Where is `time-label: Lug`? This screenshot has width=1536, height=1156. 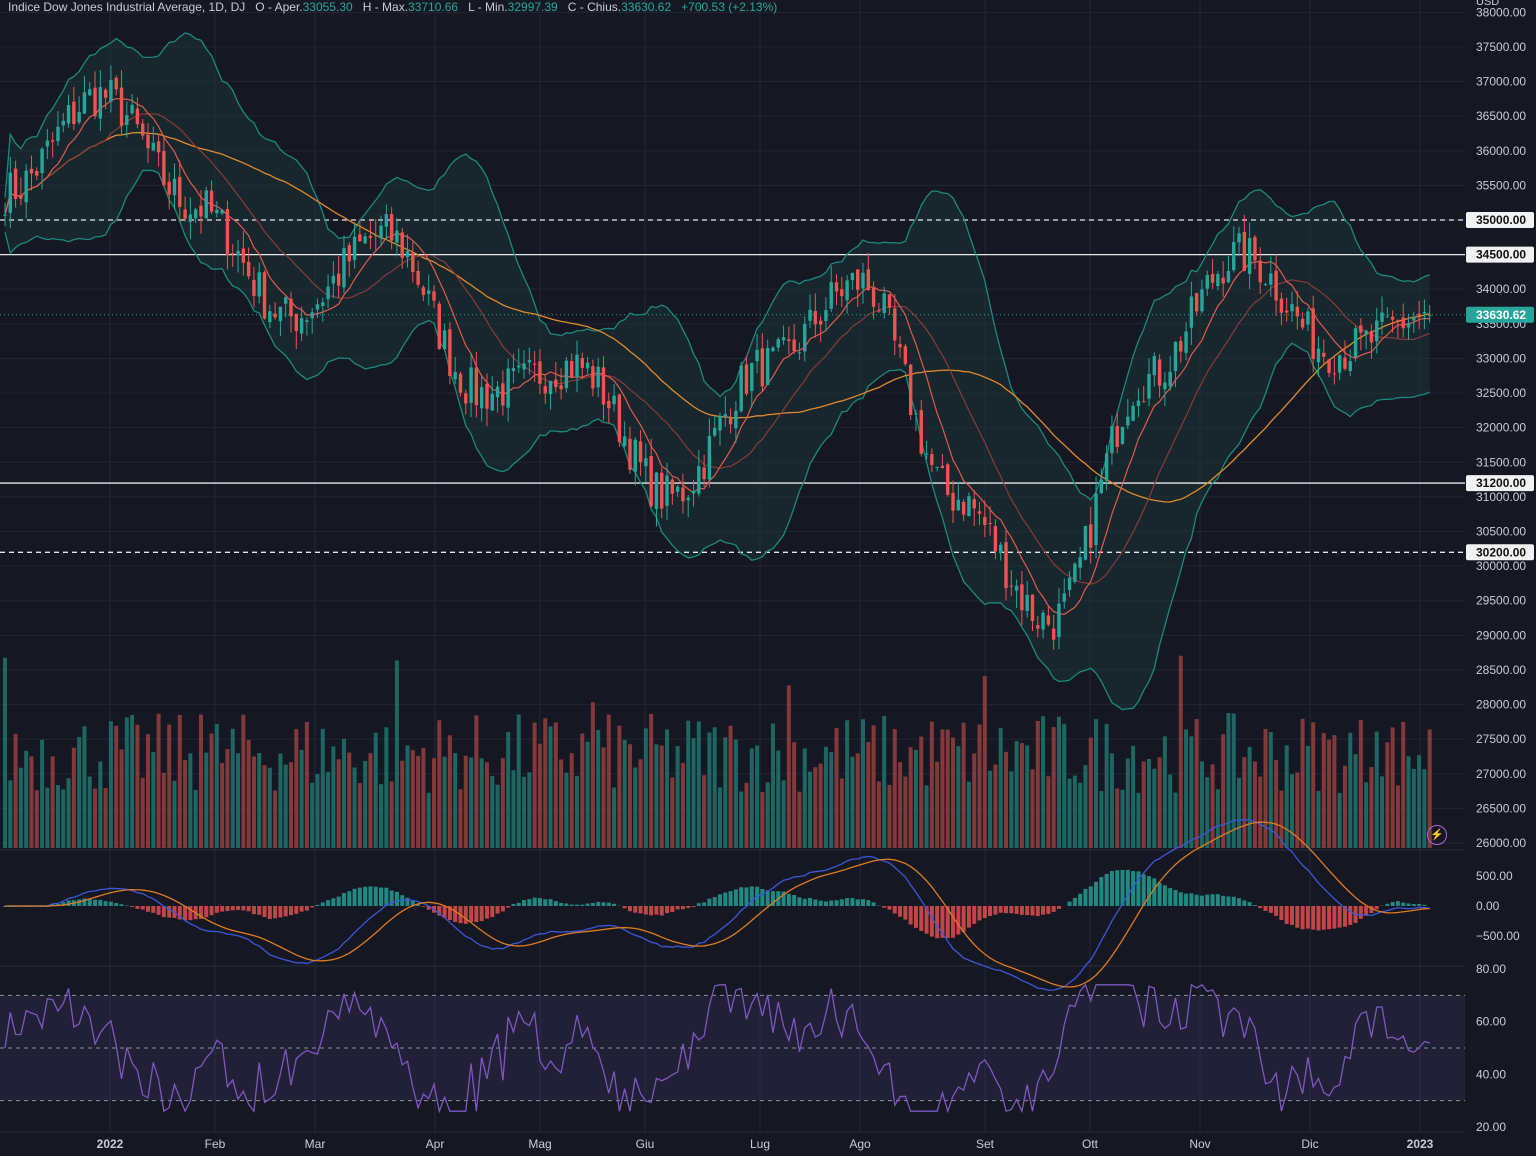
time-label: Lug is located at coordinates (760, 1144).